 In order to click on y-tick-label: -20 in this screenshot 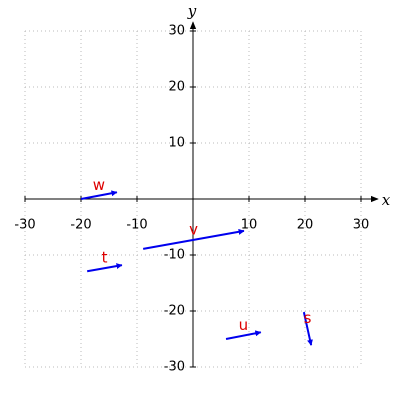, I will do `click(174, 311)`.